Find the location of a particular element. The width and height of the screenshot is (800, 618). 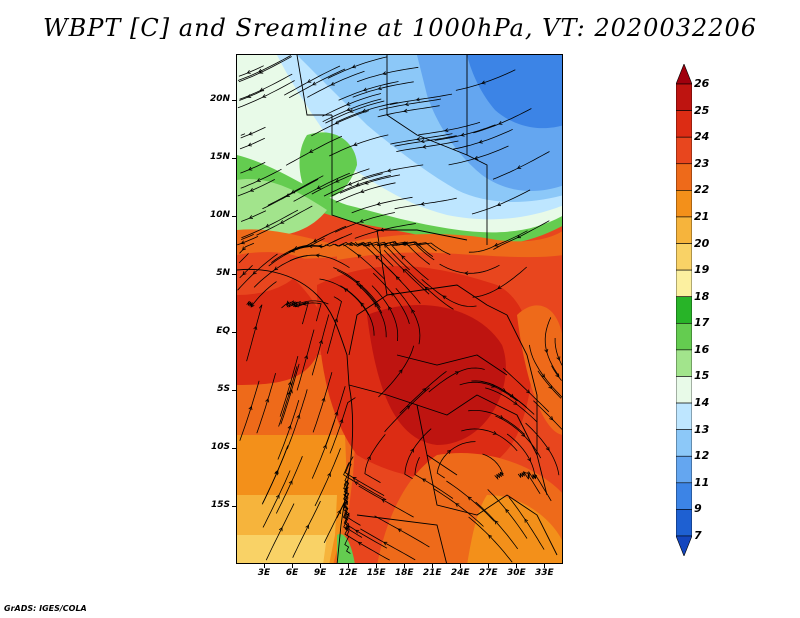

lon-tick-label: 6E is located at coordinates (292, 573).